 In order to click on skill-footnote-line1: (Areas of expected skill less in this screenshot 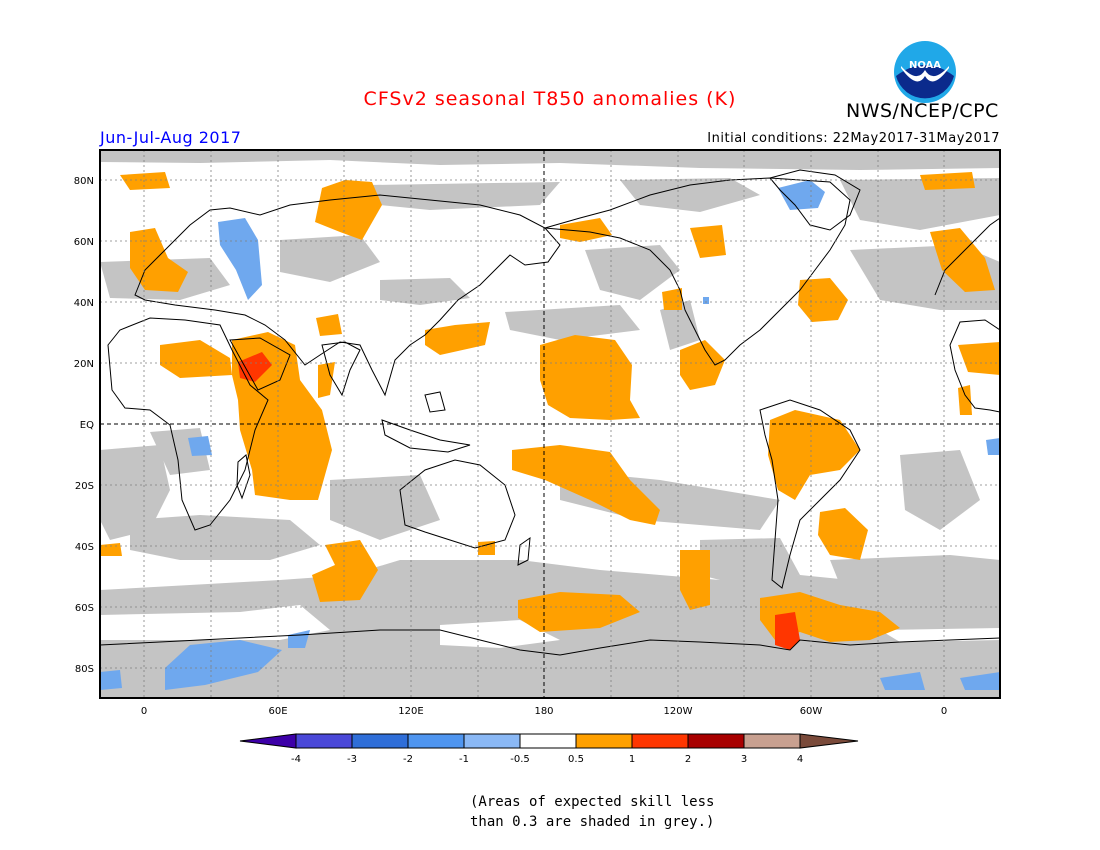, I will do `click(592, 802)`.